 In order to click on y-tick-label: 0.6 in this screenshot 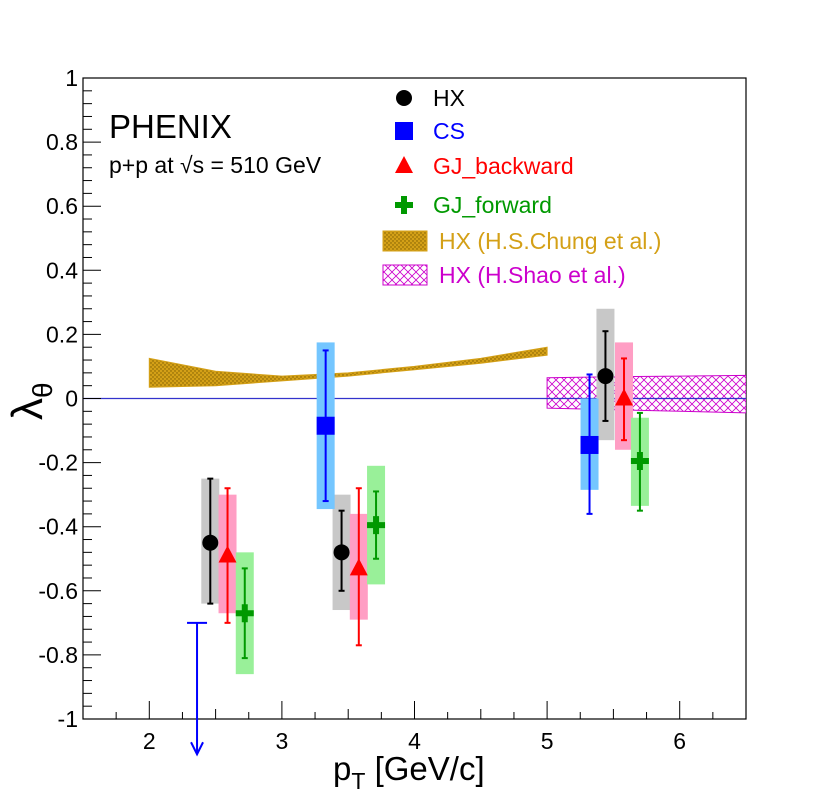, I will do `click(62, 206)`.